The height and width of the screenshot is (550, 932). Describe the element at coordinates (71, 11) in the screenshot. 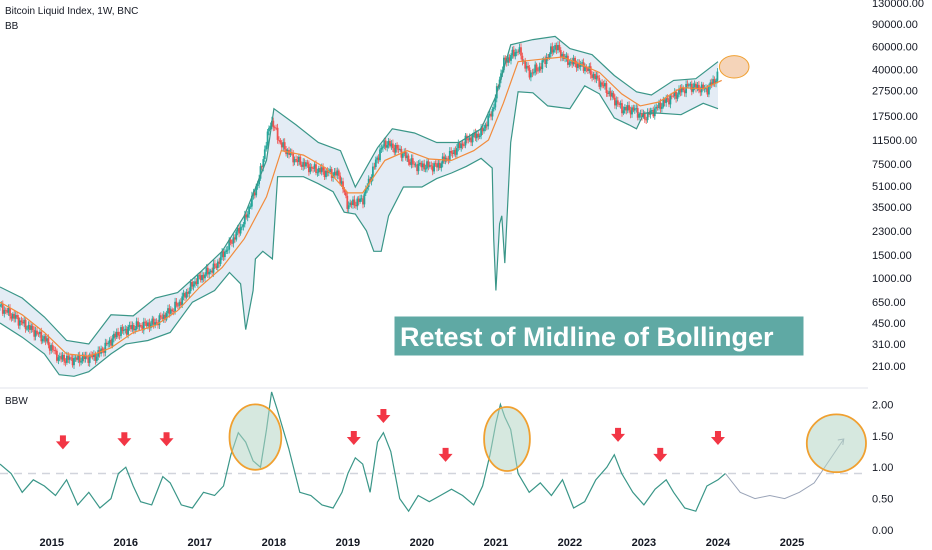

I see `chart-title: Bitcoin Liquid Index, 1W, BNC` at that location.